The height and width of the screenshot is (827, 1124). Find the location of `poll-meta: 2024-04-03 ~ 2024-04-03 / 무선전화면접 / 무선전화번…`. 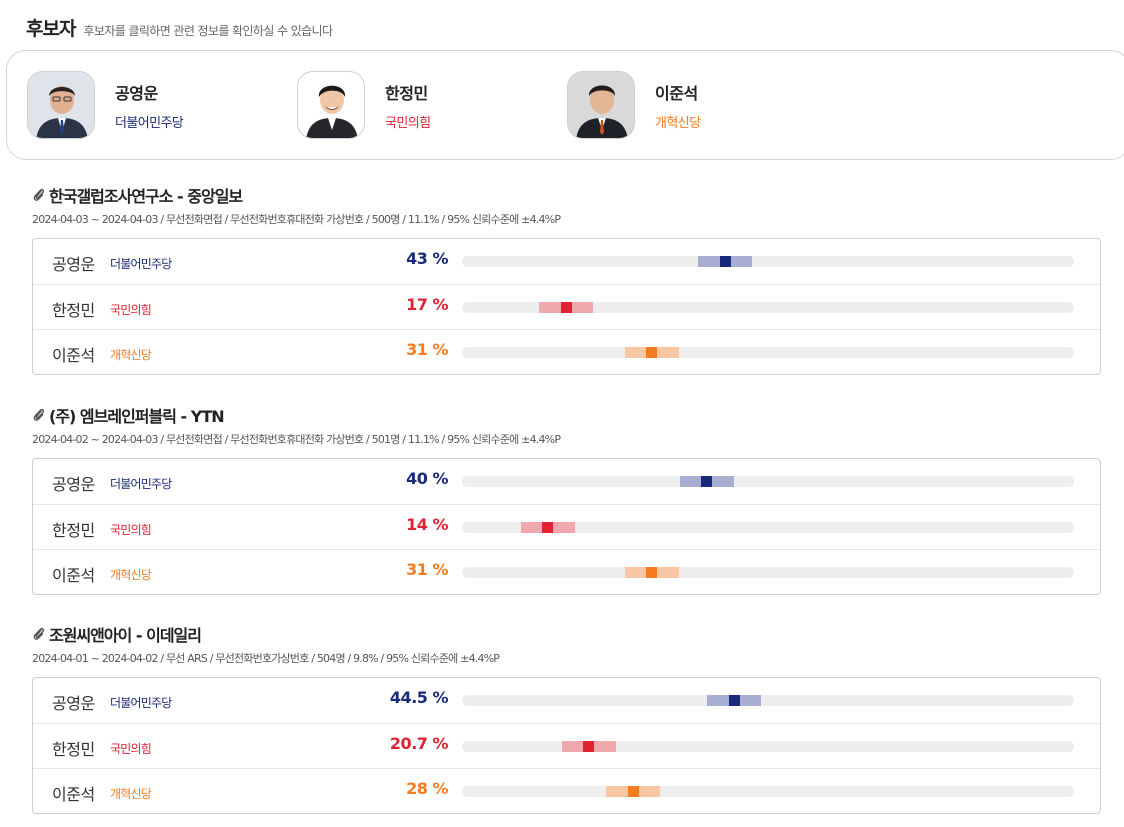

poll-meta: 2024-04-03 ~ 2024-04-03 / 무선전화면접 / 무선전화번… is located at coordinates (296, 219).